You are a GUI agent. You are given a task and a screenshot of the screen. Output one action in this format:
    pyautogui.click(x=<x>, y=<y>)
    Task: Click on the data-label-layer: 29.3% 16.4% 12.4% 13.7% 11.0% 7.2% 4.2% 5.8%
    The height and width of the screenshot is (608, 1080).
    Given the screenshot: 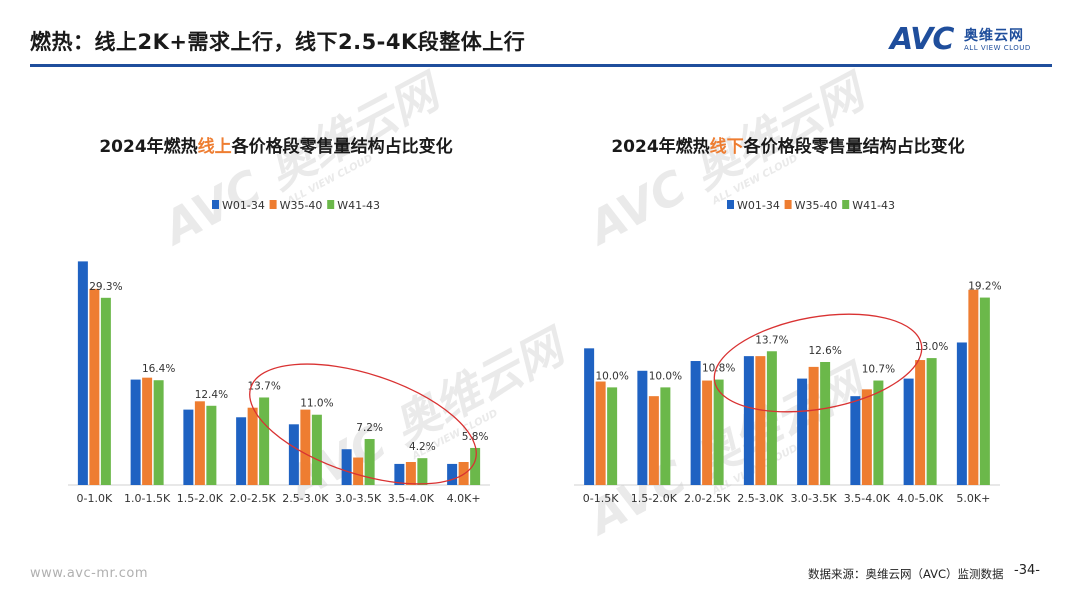 What is the action you would take?
    pyautogui.click(x=288, y=367)
    